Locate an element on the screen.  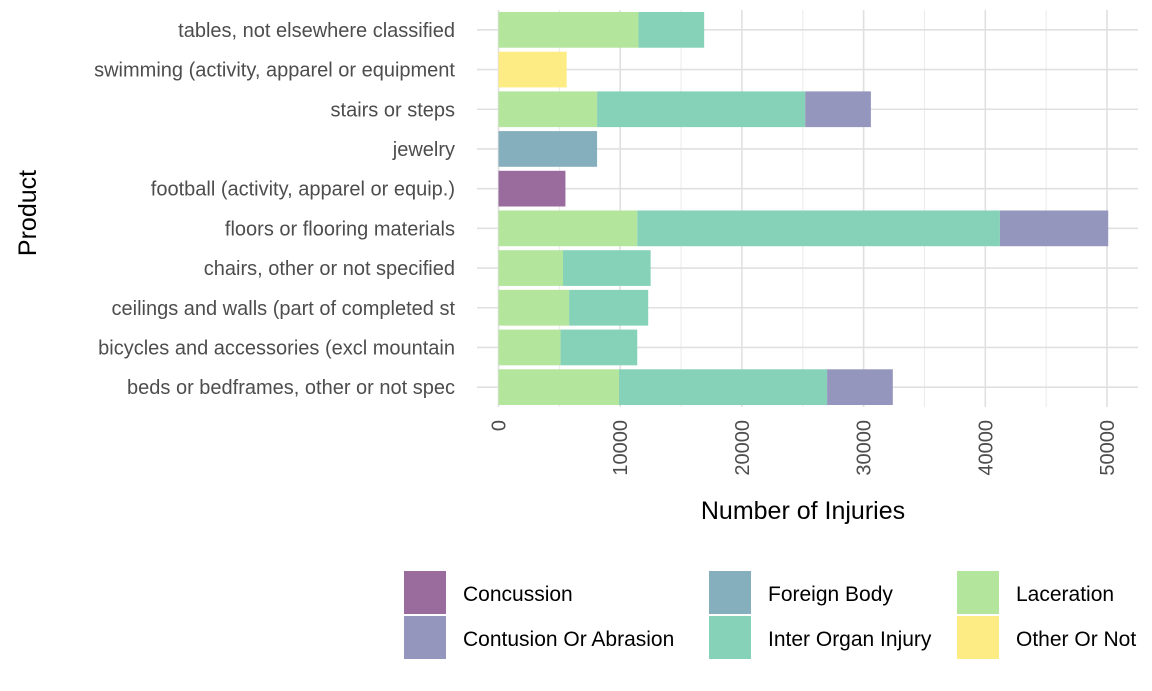
legend-label: Foreign Body is located at coordinates (830, 594).